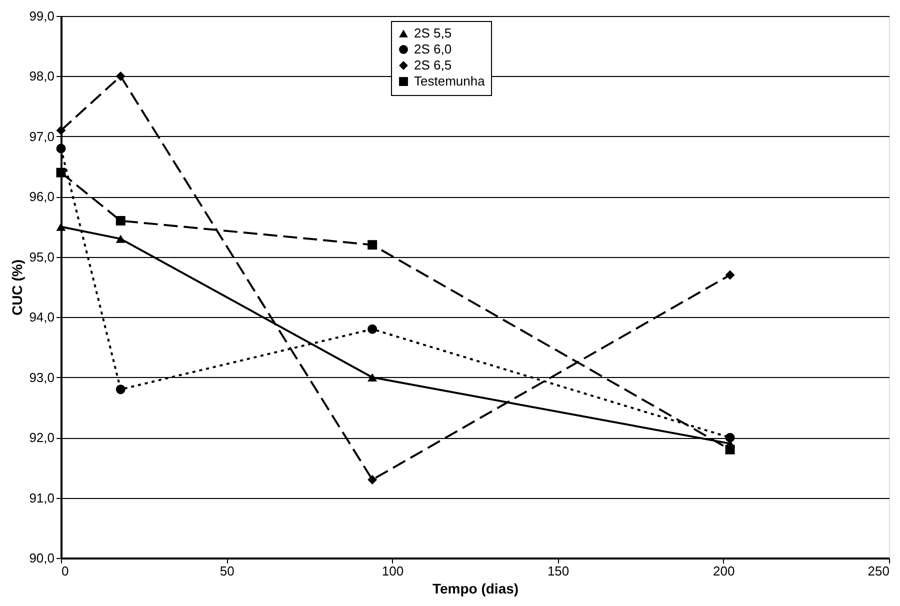  I want to click on y-tick-label: 96,0, so click(41, 196).